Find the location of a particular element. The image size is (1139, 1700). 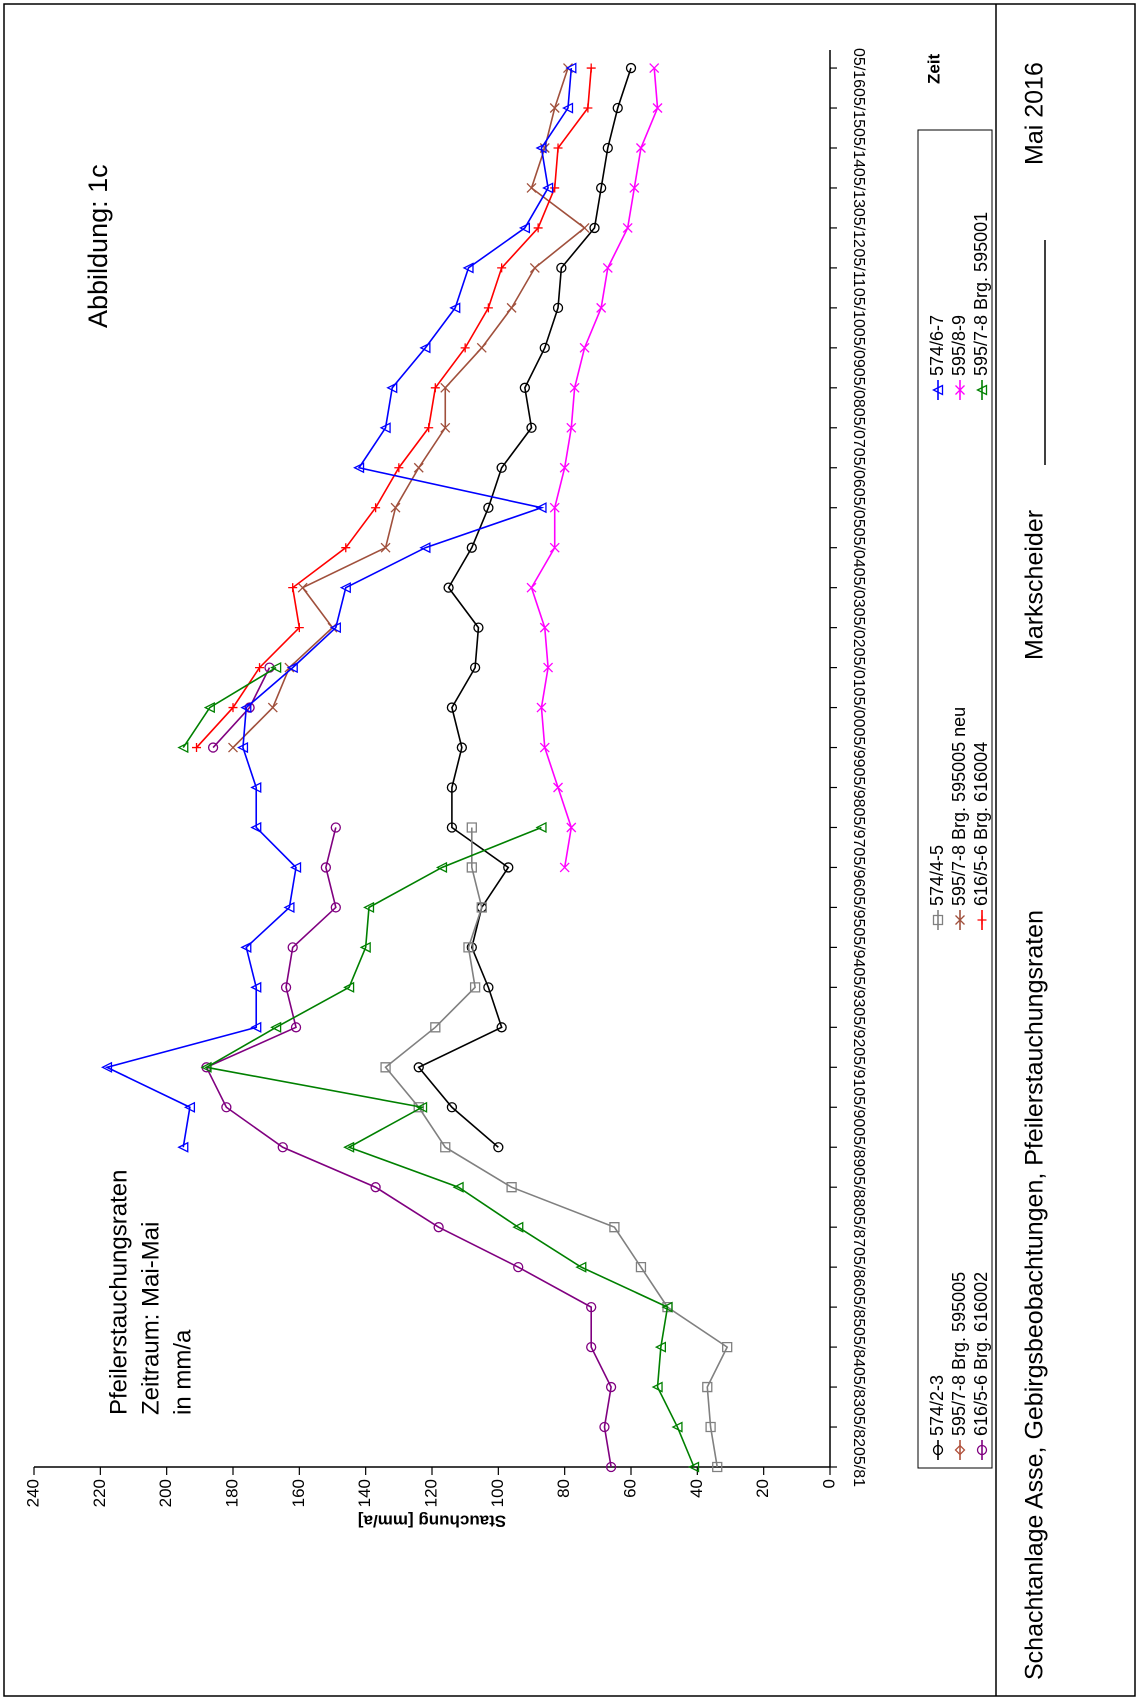

x-tick-label: 05/16 is located at coordinates (858, 68).